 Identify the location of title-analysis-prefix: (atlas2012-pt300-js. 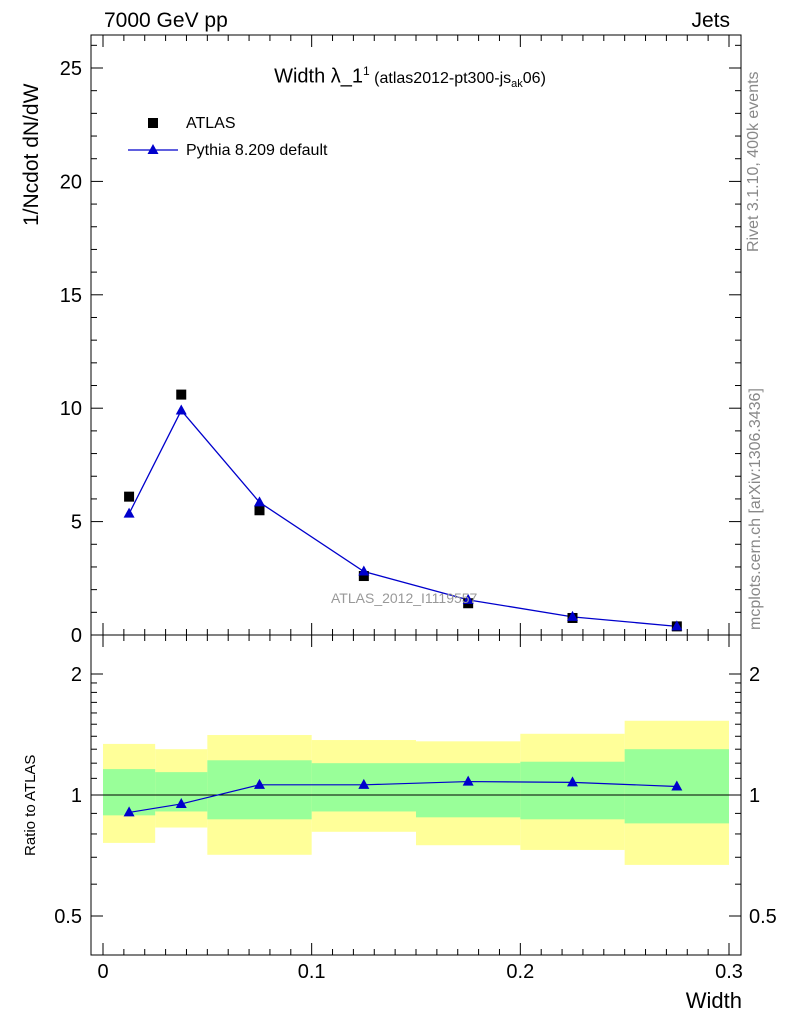
(440, 78).